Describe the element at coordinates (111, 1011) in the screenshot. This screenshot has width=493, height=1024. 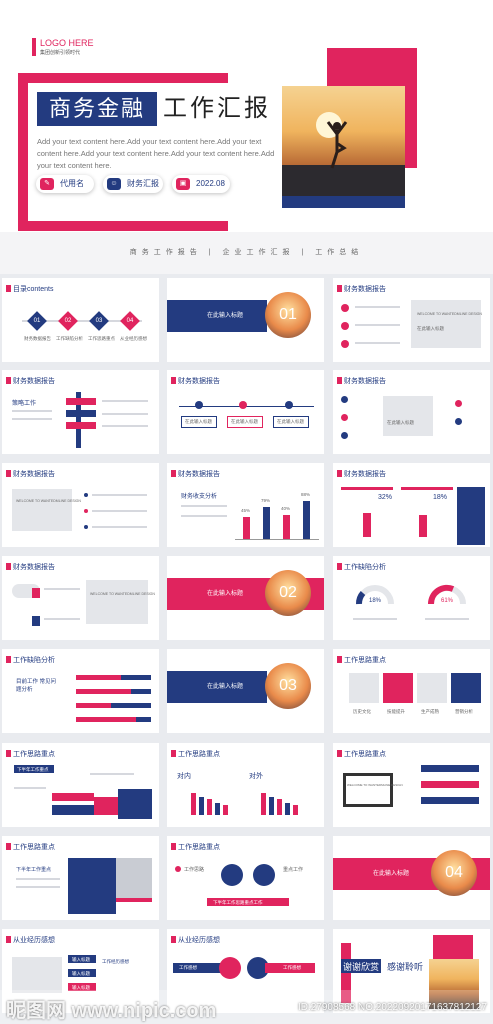
I see `watermark-logo: 昵图网 www.nipic.com` at that location.